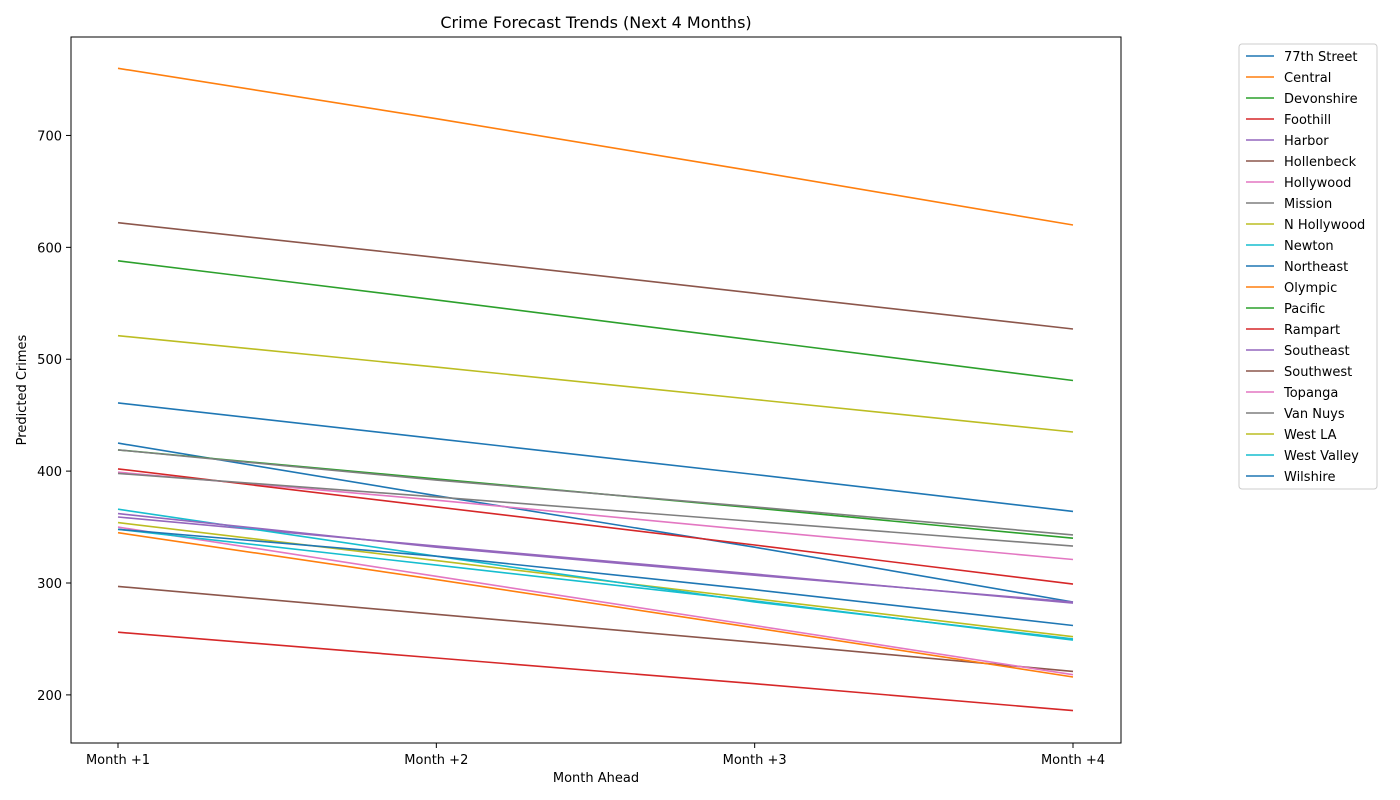  Describe the element at coordinates (1304, 309) in the screenshot. I see `legend-label-pacific: Pacific` at that location.